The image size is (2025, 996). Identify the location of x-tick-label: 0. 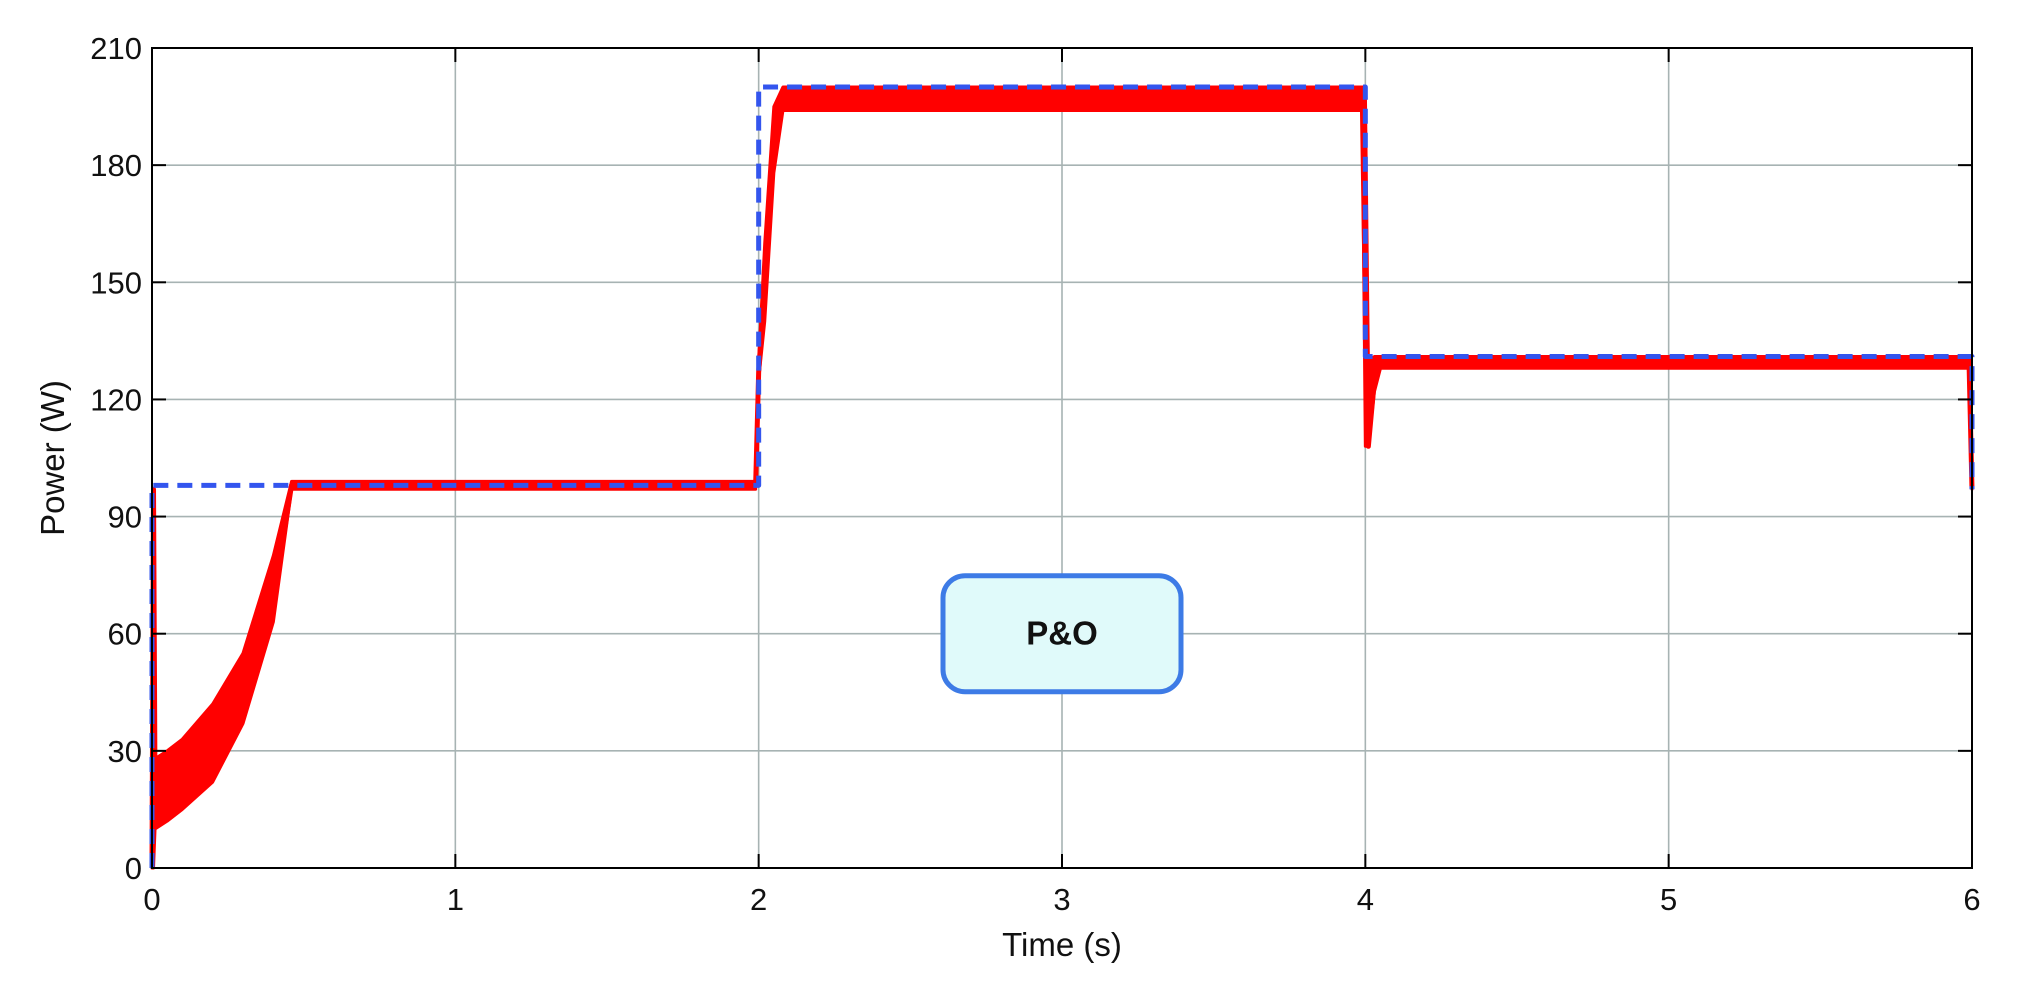
(151, 899).